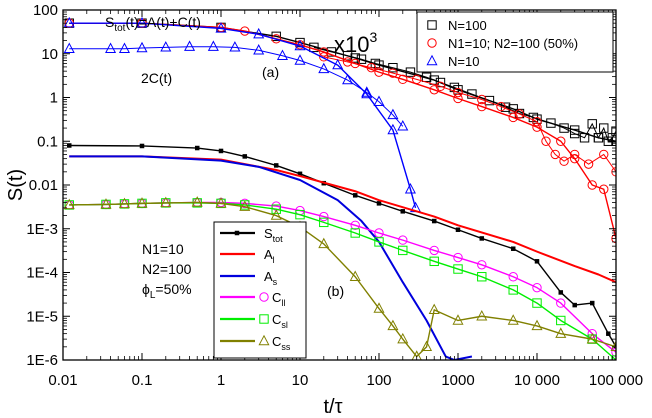 The height and width of the screenshot is (418, 652). What do you see at coordinates (42, 273) in the screenshot?
I see `y-tick-label: 1E-4` at bounding box center [42, 273].